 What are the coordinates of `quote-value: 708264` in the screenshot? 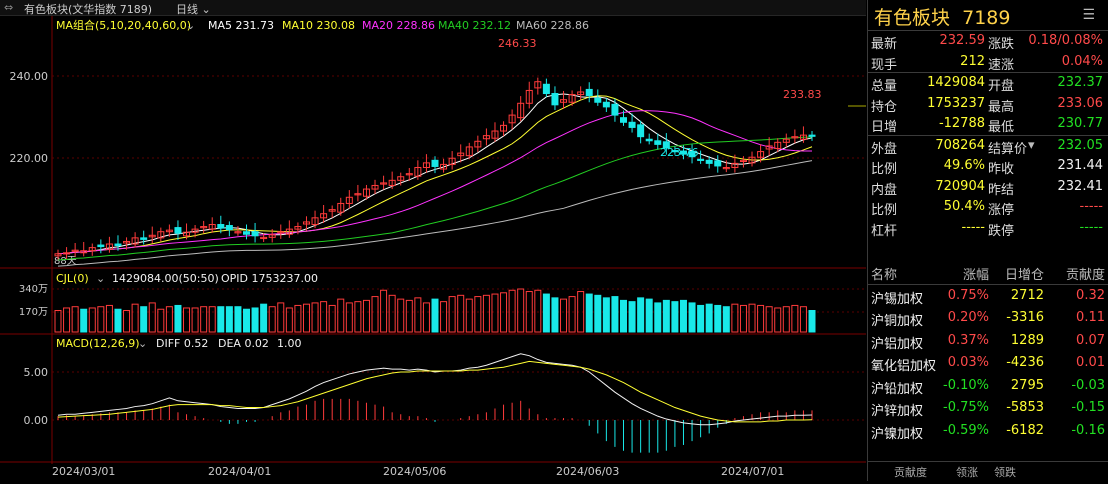 It's located at (960, 145).